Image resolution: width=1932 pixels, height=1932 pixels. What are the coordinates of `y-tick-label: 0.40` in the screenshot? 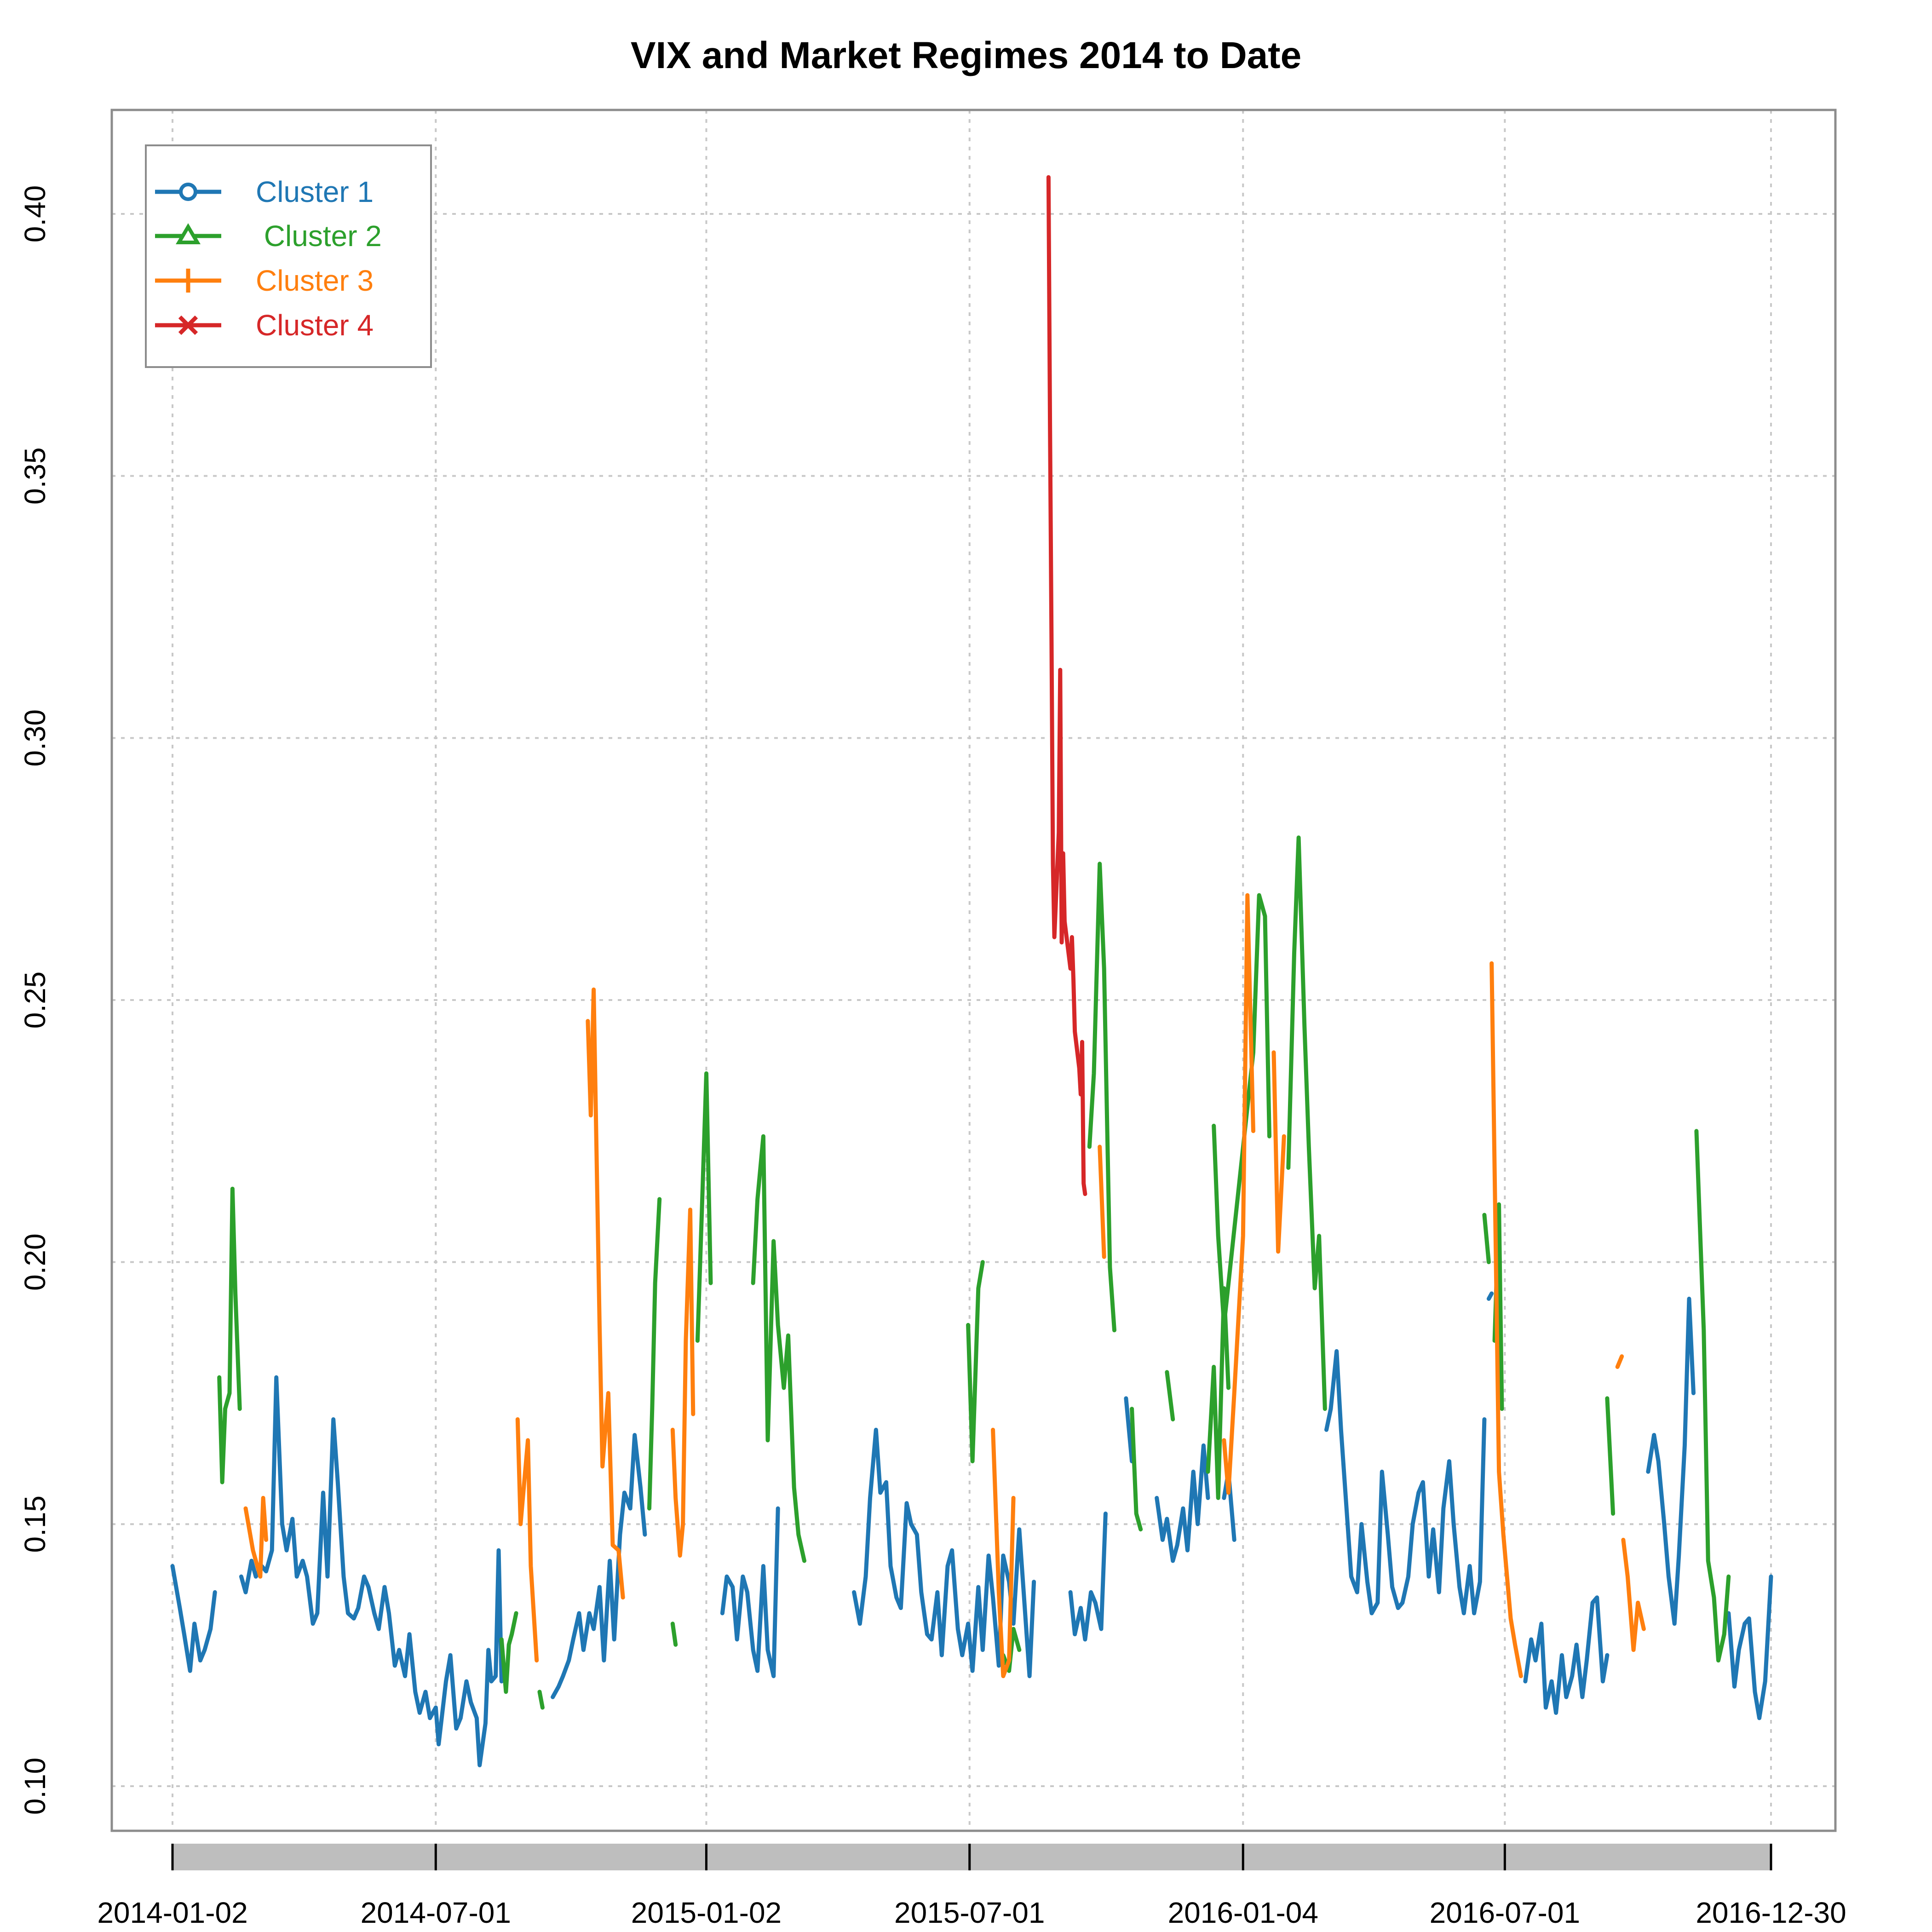 It's located at (35, 214).